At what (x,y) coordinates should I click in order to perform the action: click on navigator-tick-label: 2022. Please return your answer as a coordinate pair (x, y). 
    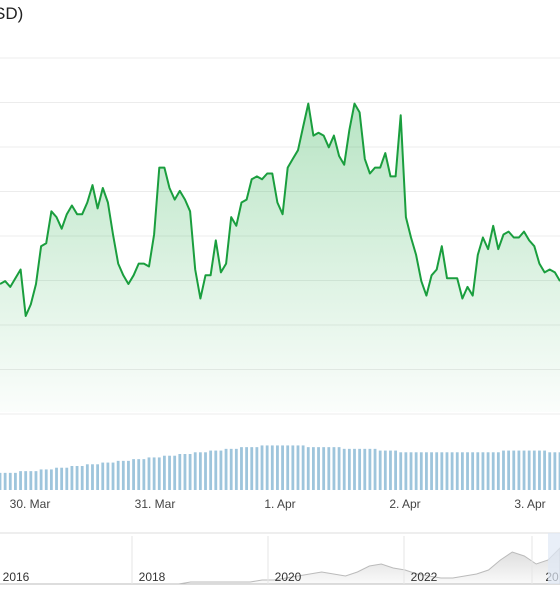
    Looking at the image, I should click on (424, 577).